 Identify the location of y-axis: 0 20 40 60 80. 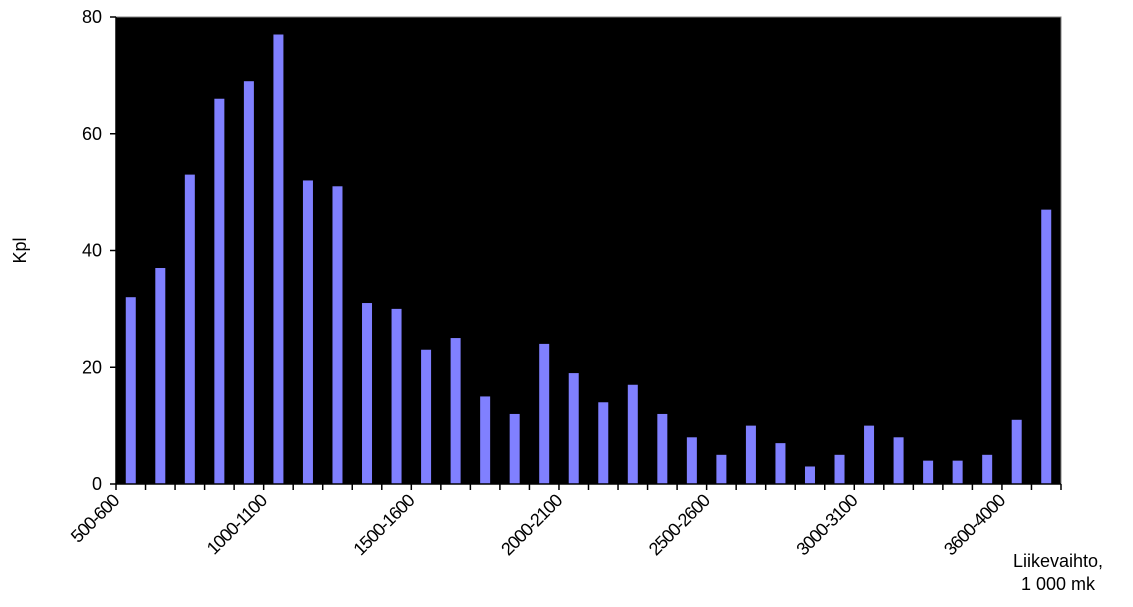
(99, 250).